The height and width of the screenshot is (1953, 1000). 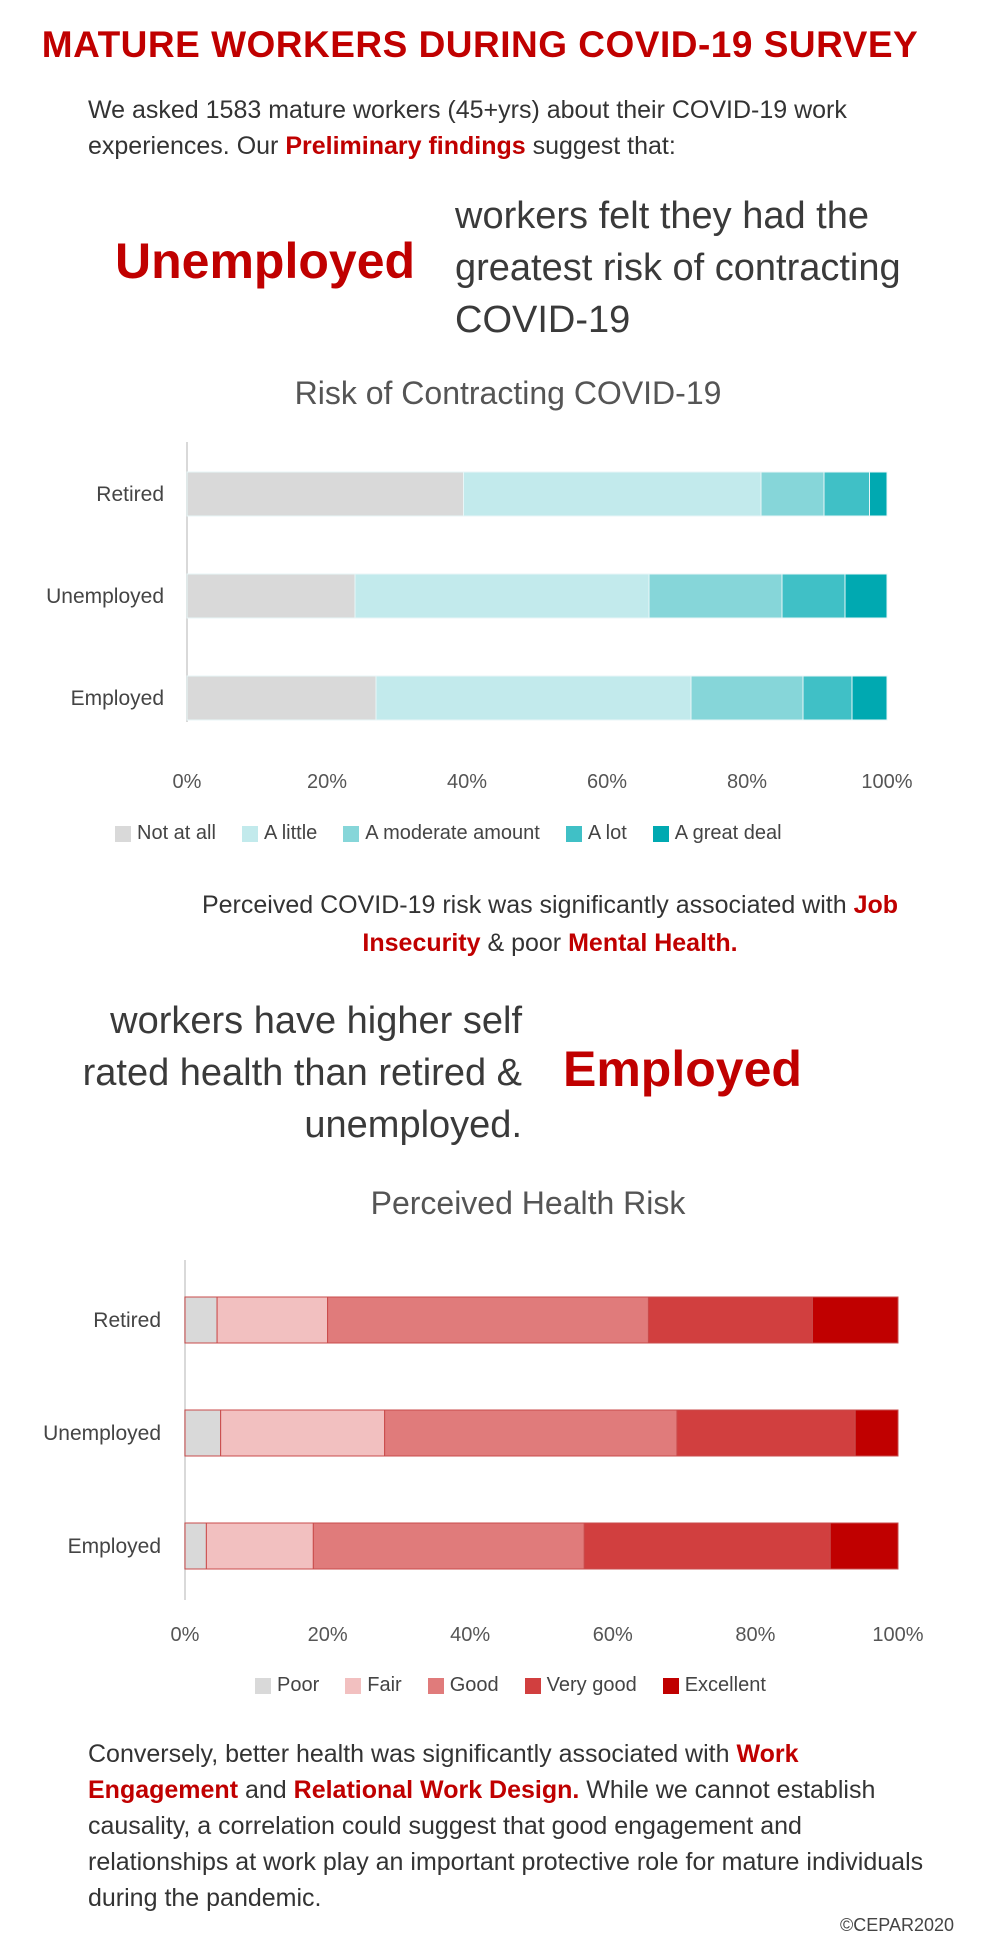 I want to click on risk-chart-category-labels: Retired Unemployed Employed, so click(x=105, y=596).